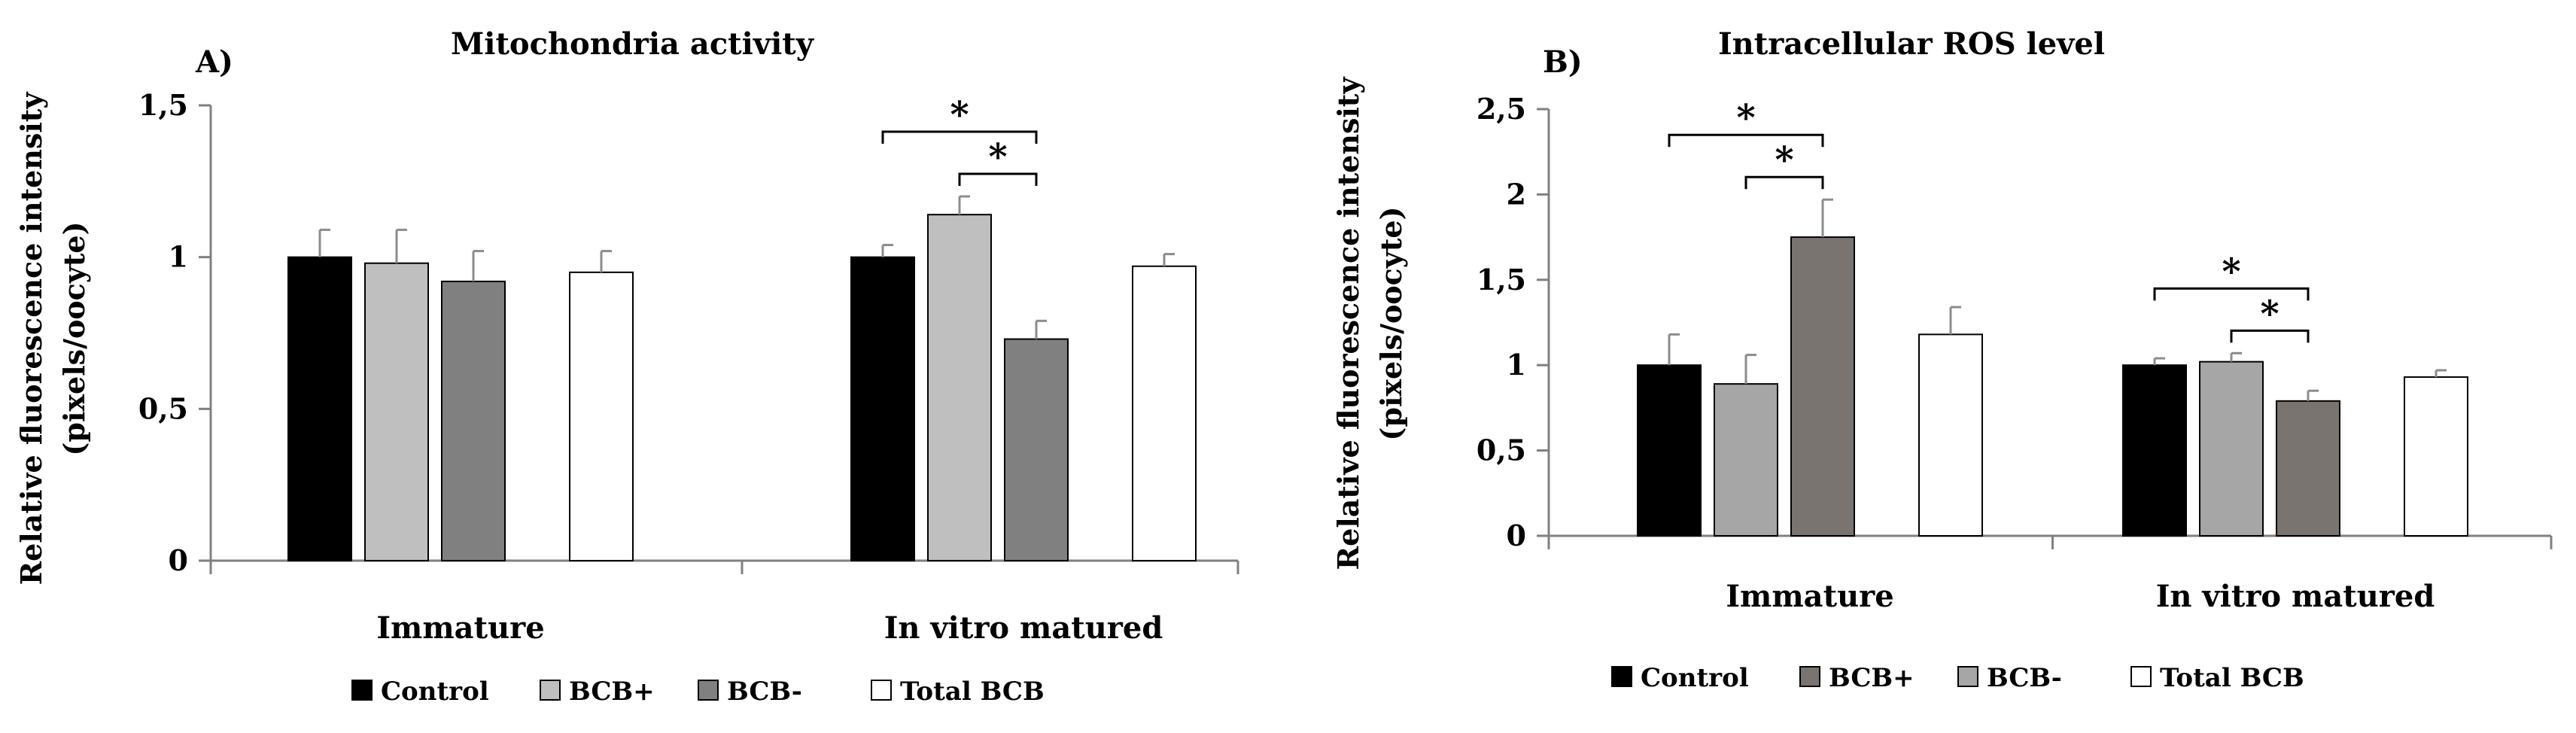 This screenshot has height=733, width=2576. Describe the element at coordinates (1501, 109) in the screenshot. I see `y-tick-label: 2,5` at that location.